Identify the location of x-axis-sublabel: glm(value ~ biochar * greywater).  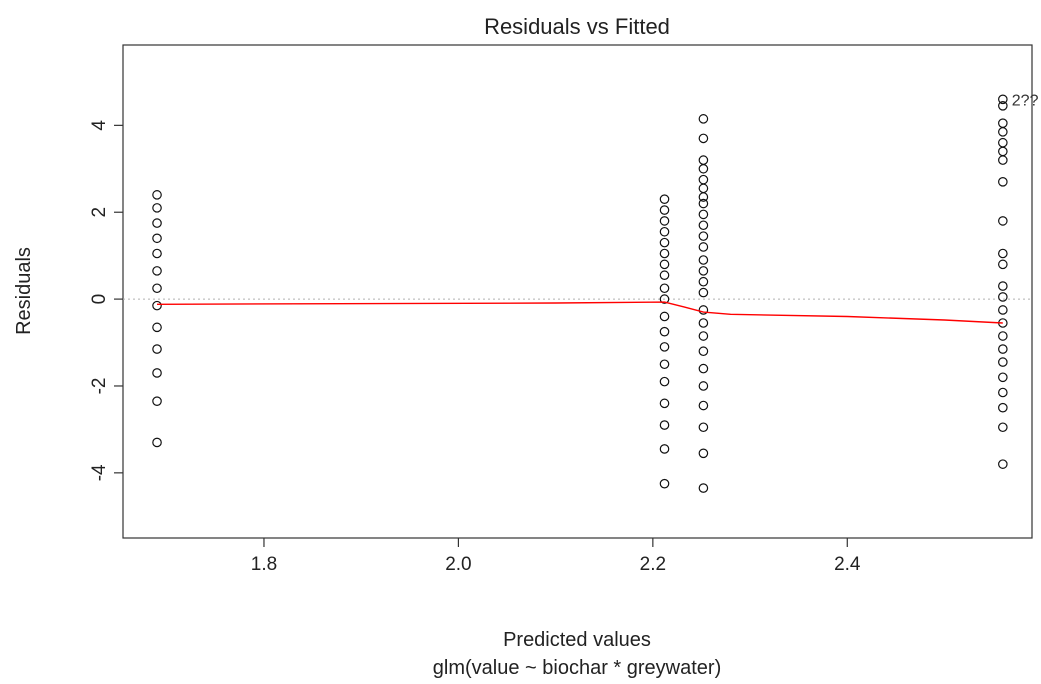
(577, 668).